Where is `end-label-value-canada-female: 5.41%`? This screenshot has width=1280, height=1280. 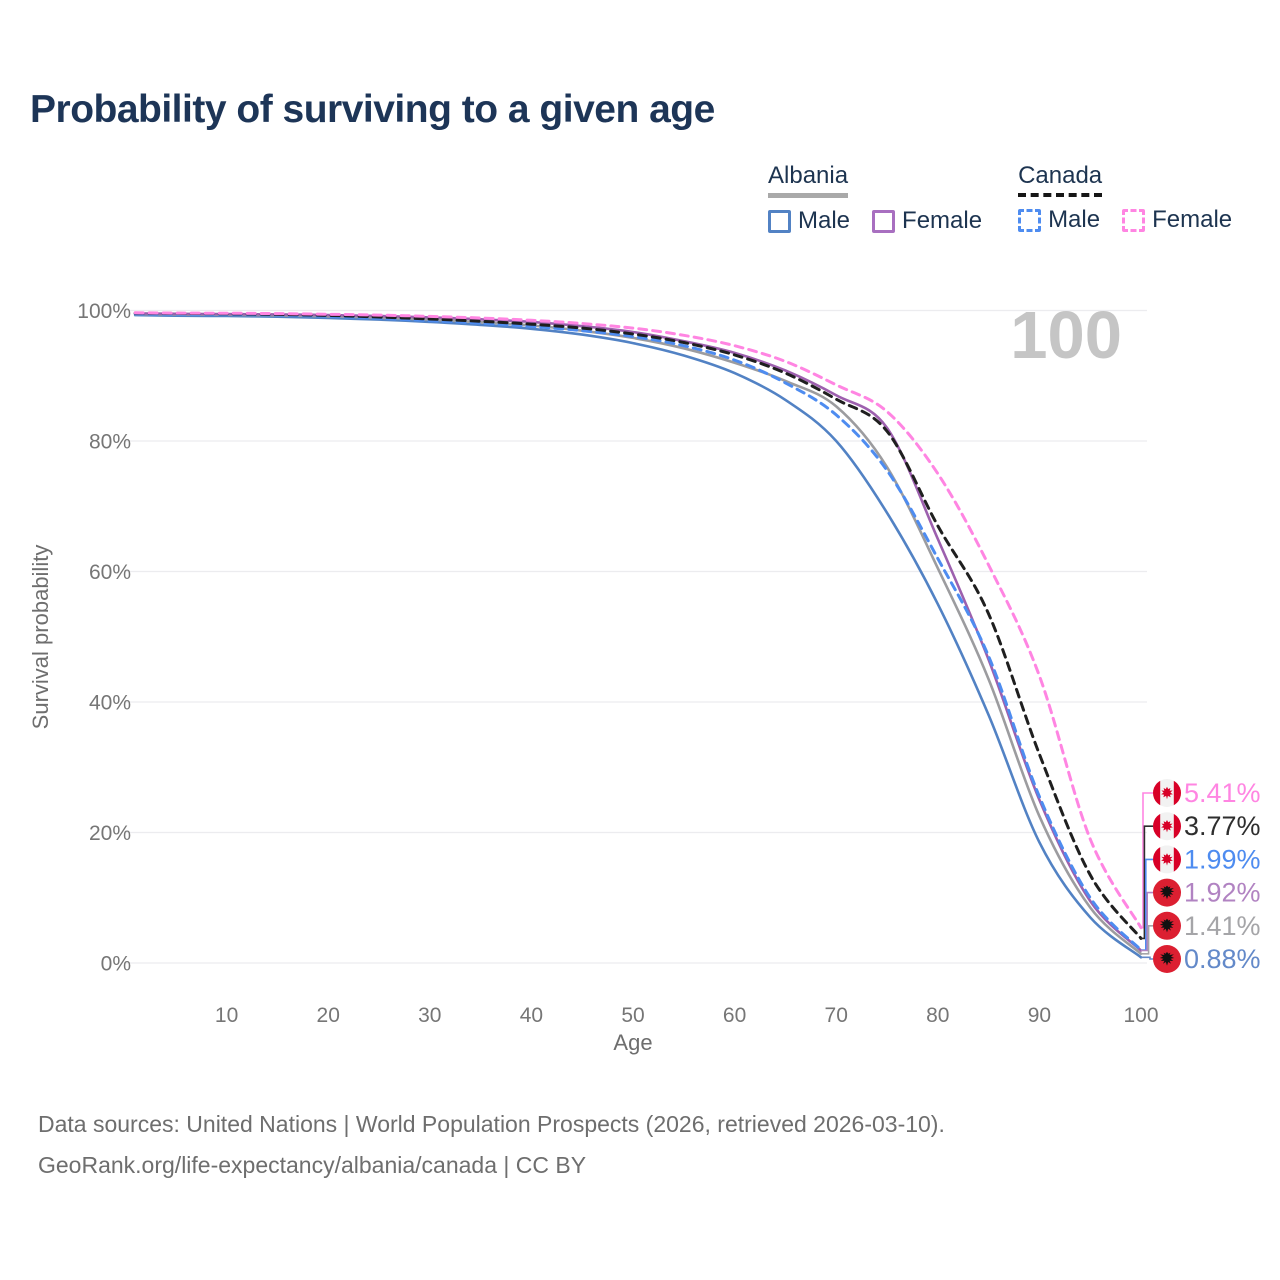
end-label-value-canada-female: 5.41% is located at coordinates (1222, 793).